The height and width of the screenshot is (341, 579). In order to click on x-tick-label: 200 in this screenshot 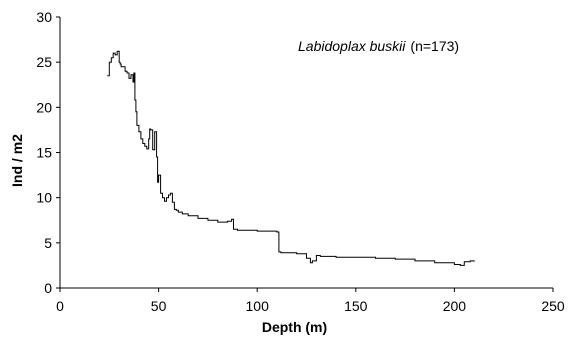, I will do `click(455, 306)`.